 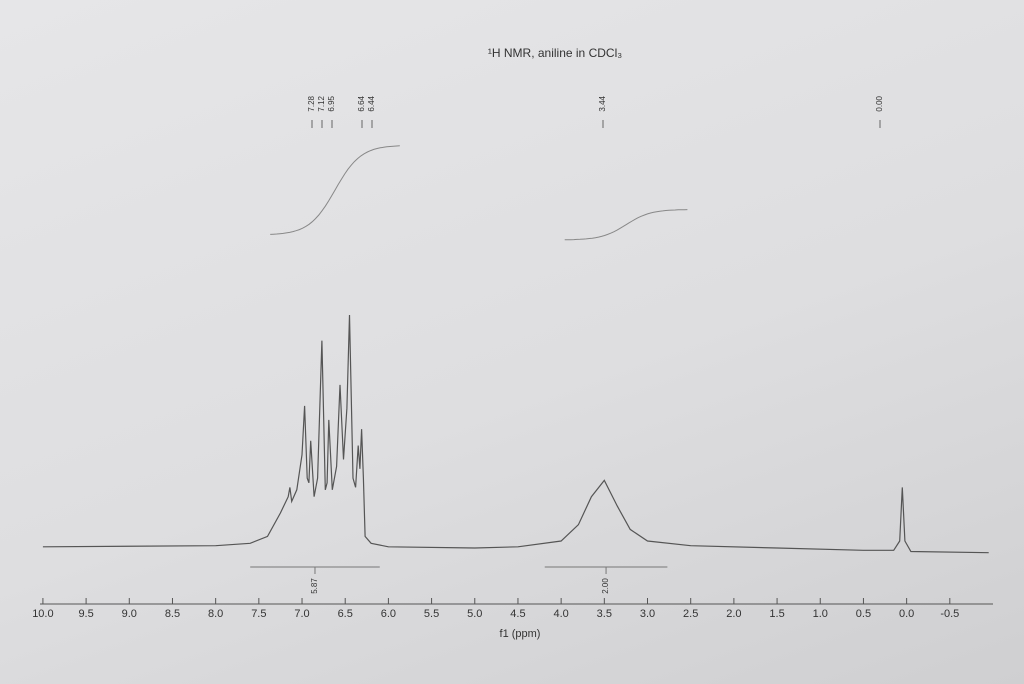 I want to click on x-tick-label: 2.0, so click(x=733, y=614).